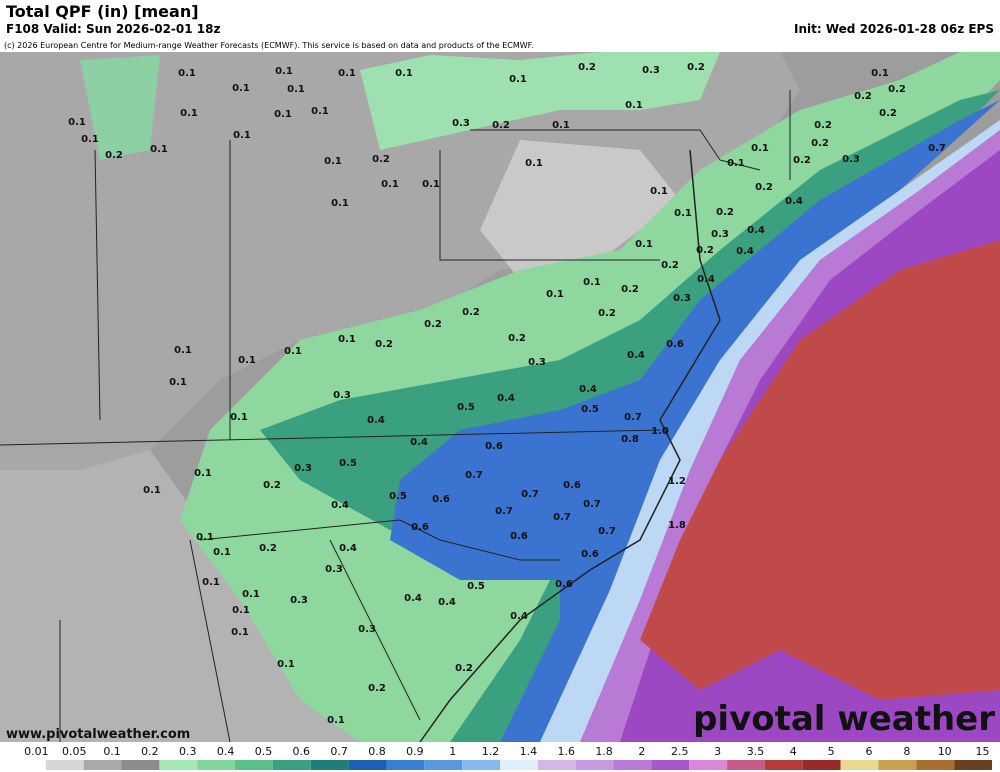 This screenshot has height=772, width=1000. Describe the element at coordinates (188, 751) in the screenshot. I see `legend-label: 0.3` at that location.